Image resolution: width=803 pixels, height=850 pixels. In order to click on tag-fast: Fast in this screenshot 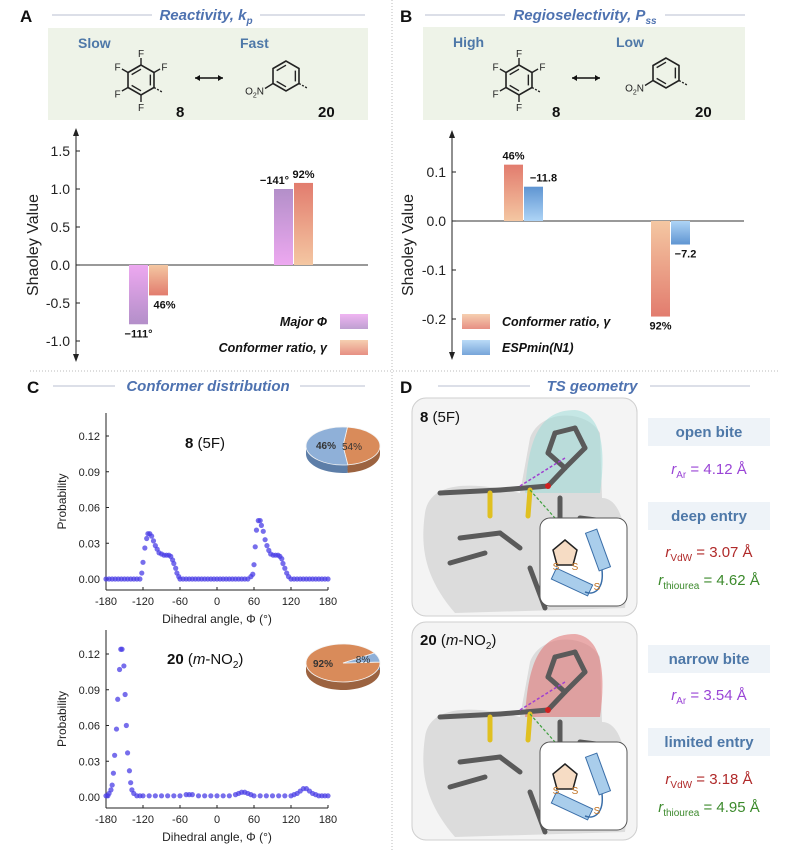, I will do `click(254, 43)`.